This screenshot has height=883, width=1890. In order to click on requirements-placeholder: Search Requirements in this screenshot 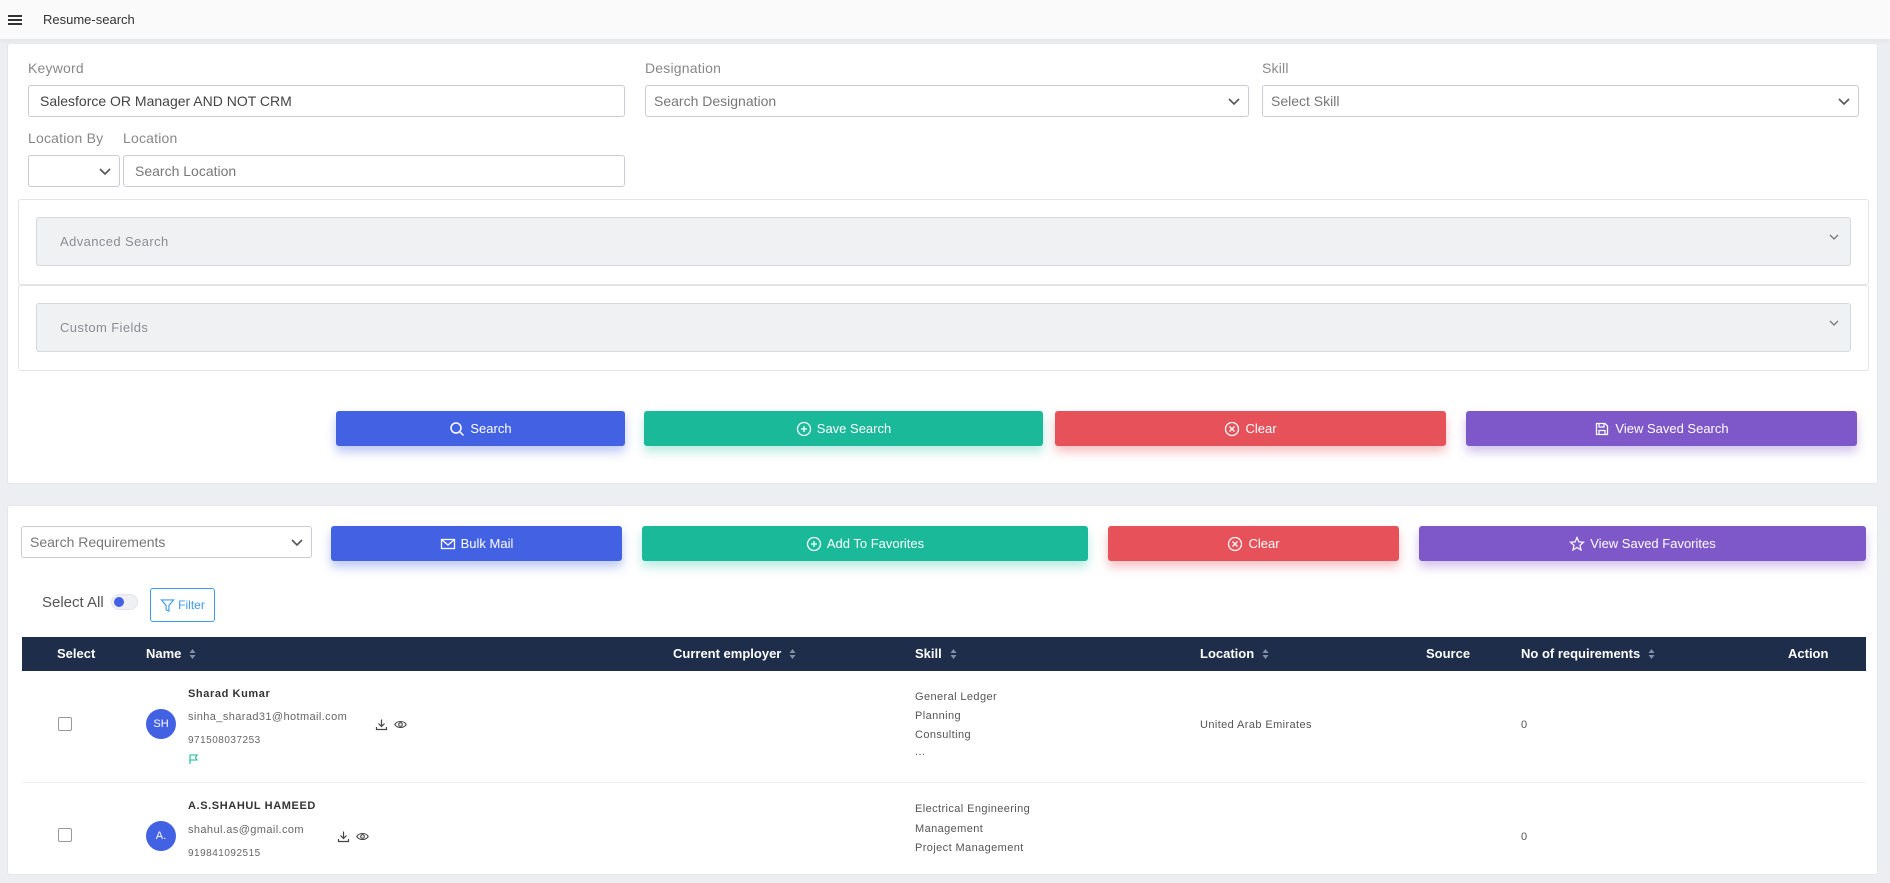, I will do `click(98, 542)`.